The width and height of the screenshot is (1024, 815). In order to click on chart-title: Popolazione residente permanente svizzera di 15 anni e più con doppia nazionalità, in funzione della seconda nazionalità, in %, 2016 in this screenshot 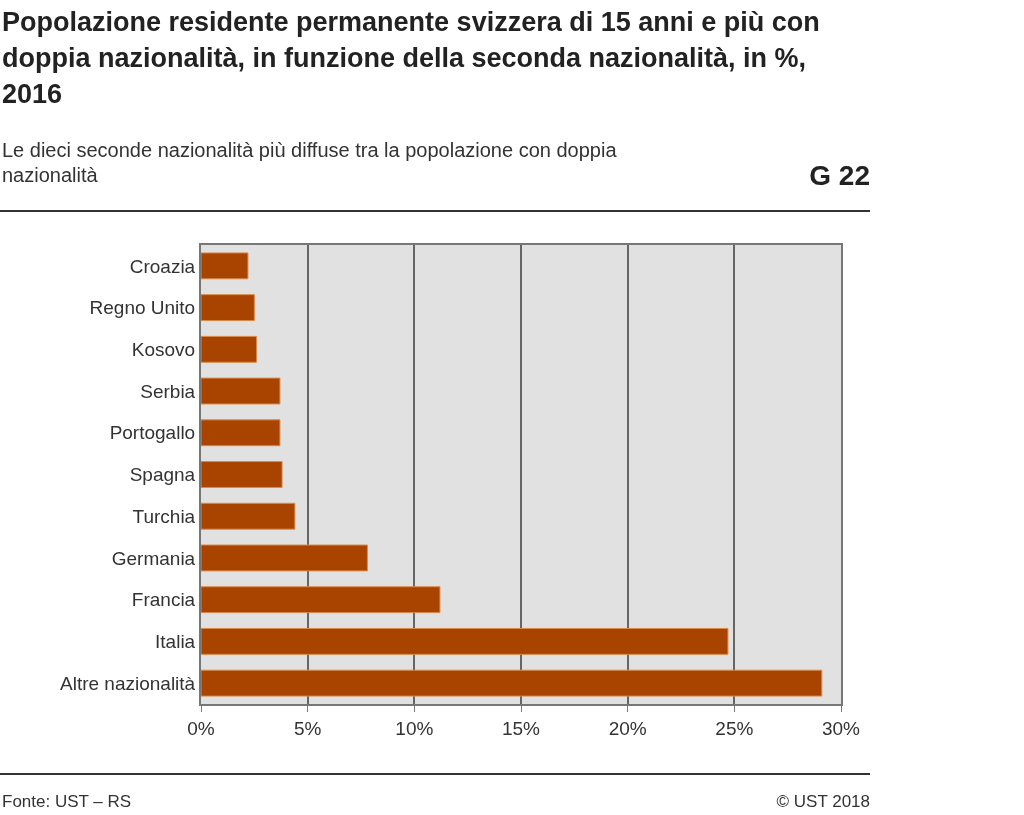, I will do `click(411, 58)`.